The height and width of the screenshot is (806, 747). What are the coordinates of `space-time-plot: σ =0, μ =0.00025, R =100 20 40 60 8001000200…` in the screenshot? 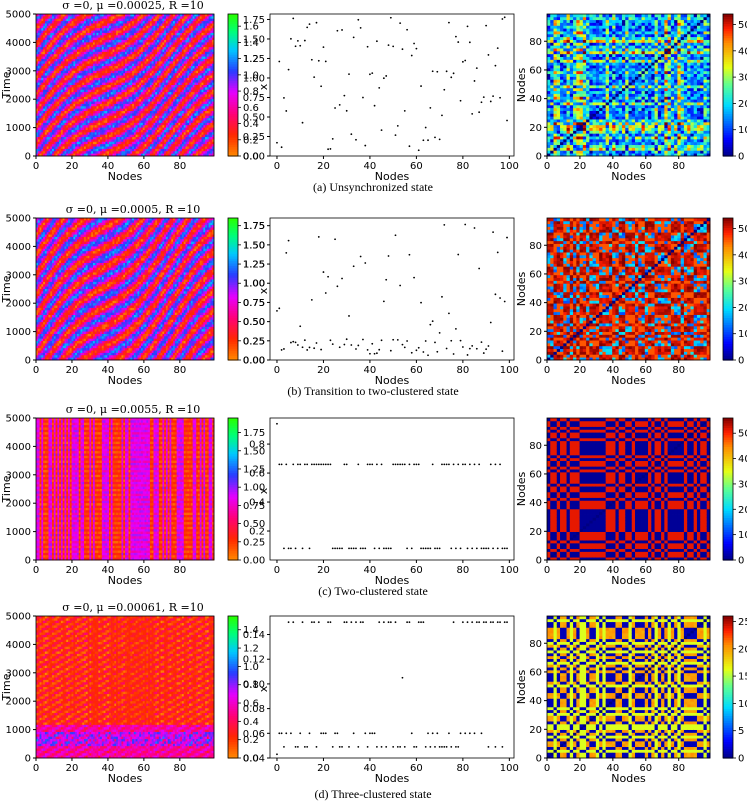 It's located at (129, 91).